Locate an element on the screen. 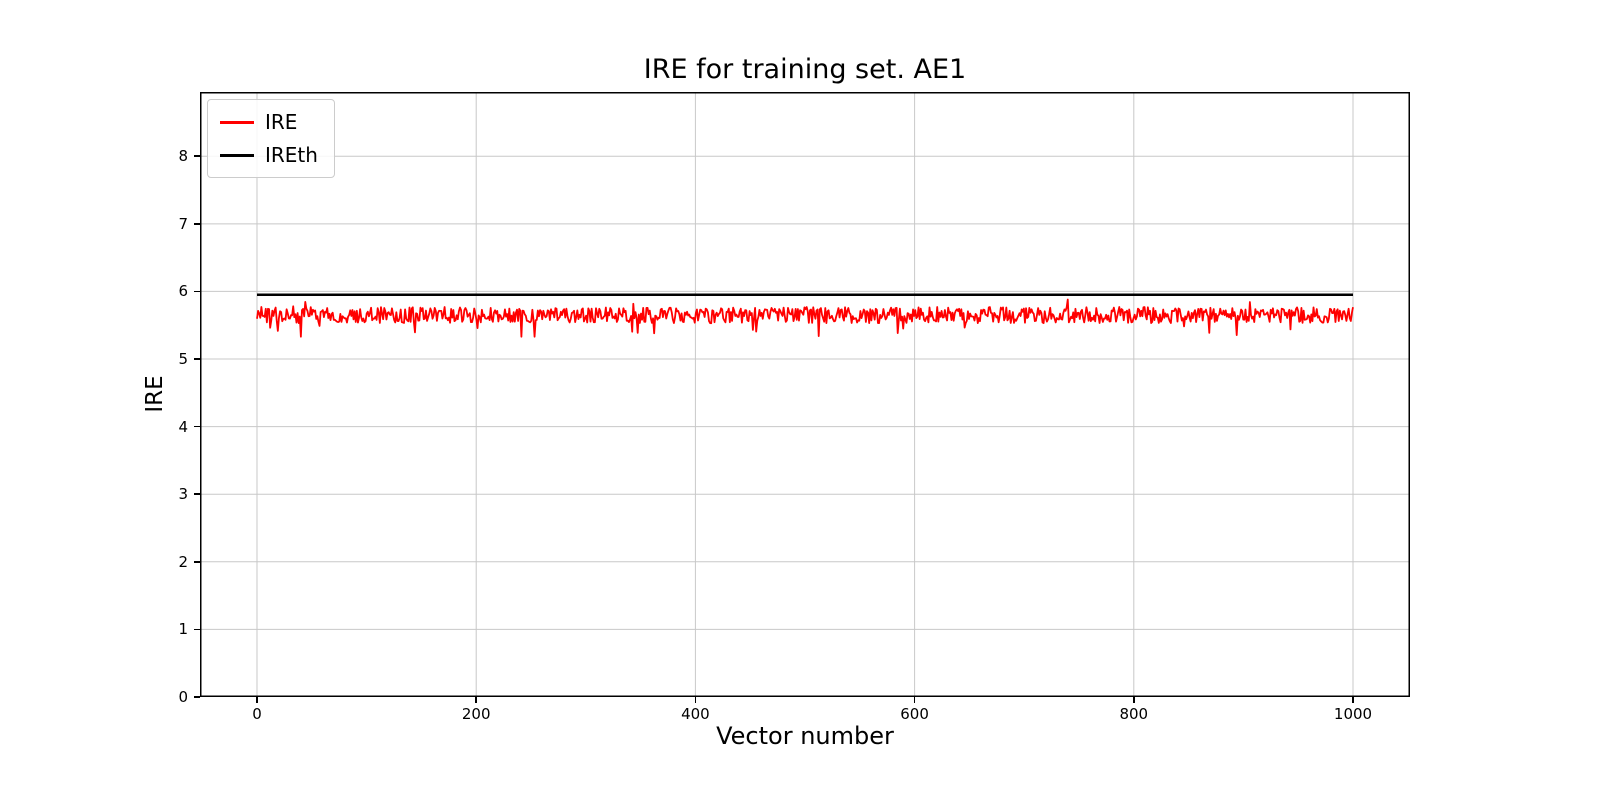 This screenshot has width=1600, height=800. legend-item-ireth: IREth is located at coordinates (269, 155).